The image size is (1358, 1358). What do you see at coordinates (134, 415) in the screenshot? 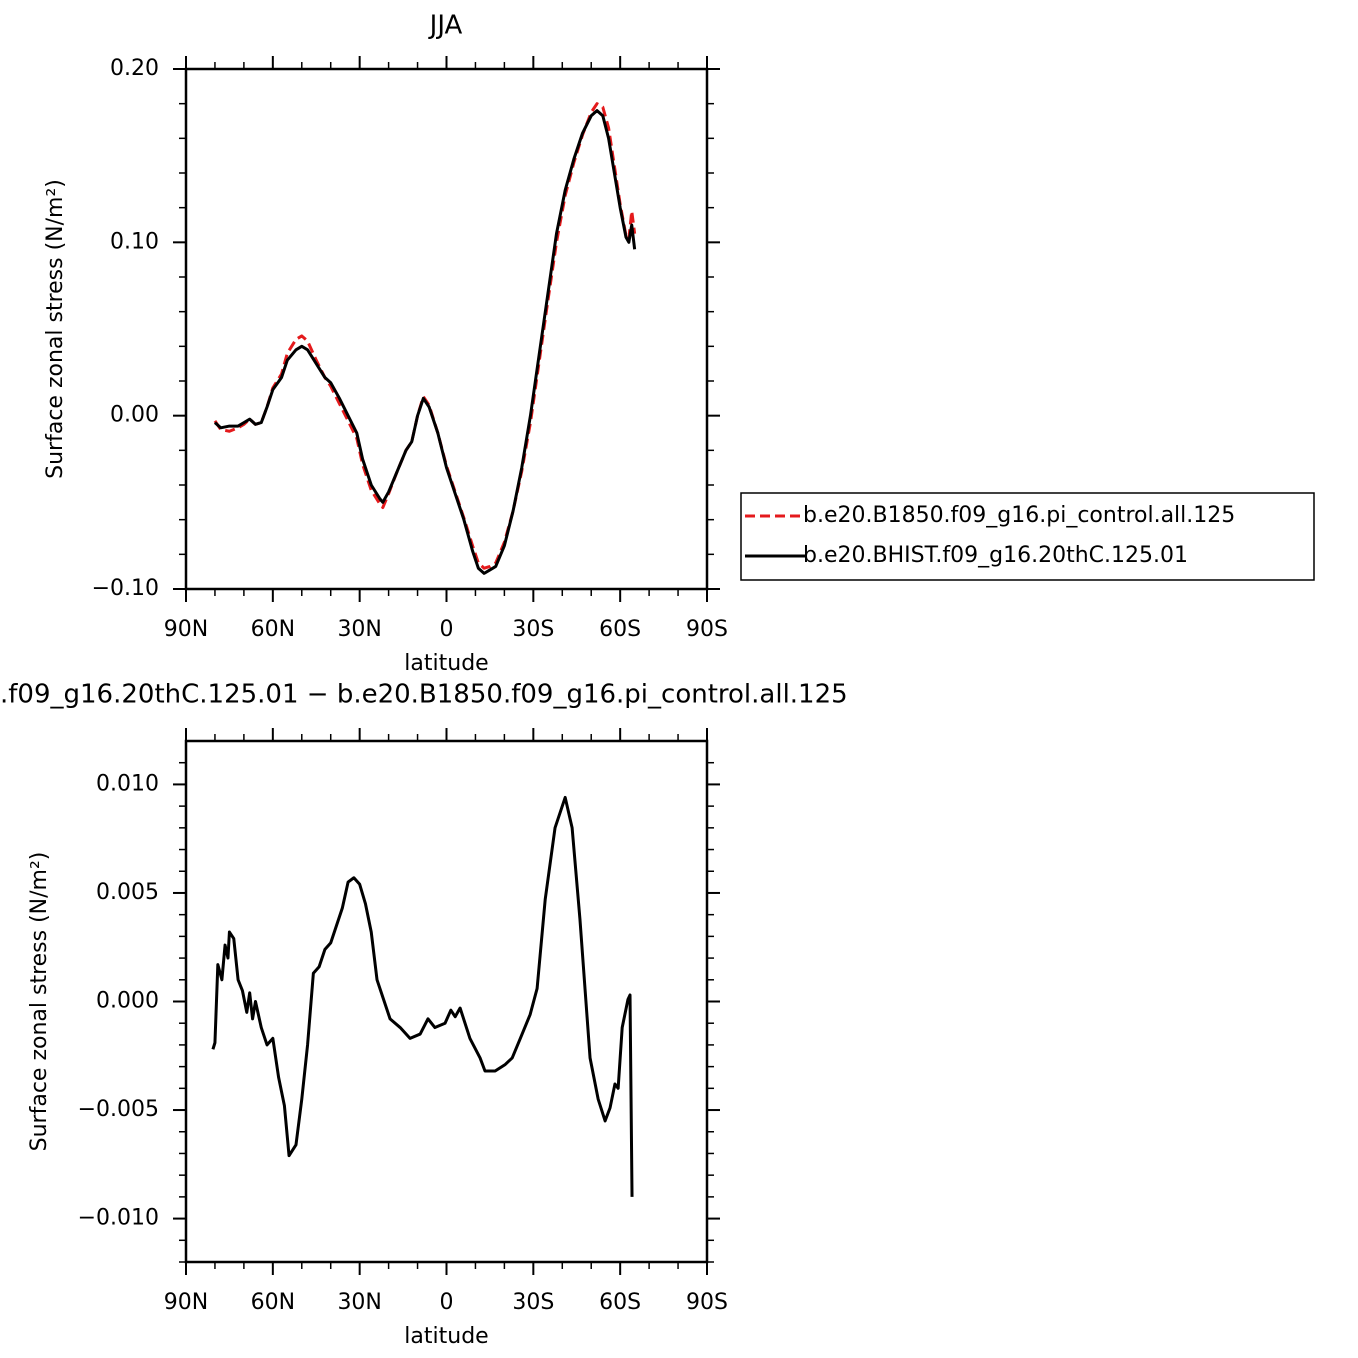
I see `y-tick-label: 0.00` at bounding box center [134, 415].